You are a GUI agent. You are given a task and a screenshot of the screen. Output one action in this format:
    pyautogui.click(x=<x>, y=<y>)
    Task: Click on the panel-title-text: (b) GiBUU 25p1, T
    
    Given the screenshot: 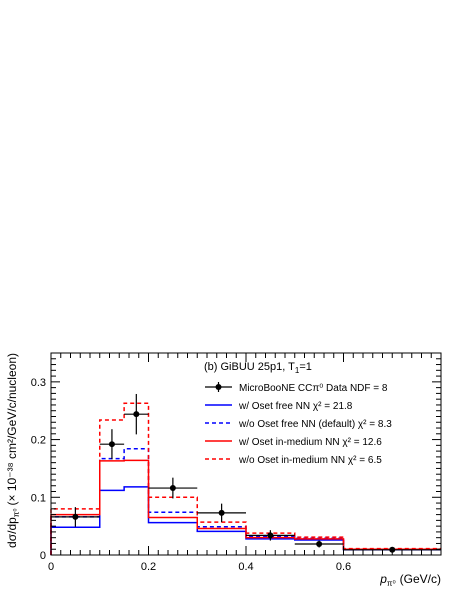 What is the action you would take?
    pyautogui.click(x=249, y=367)
    